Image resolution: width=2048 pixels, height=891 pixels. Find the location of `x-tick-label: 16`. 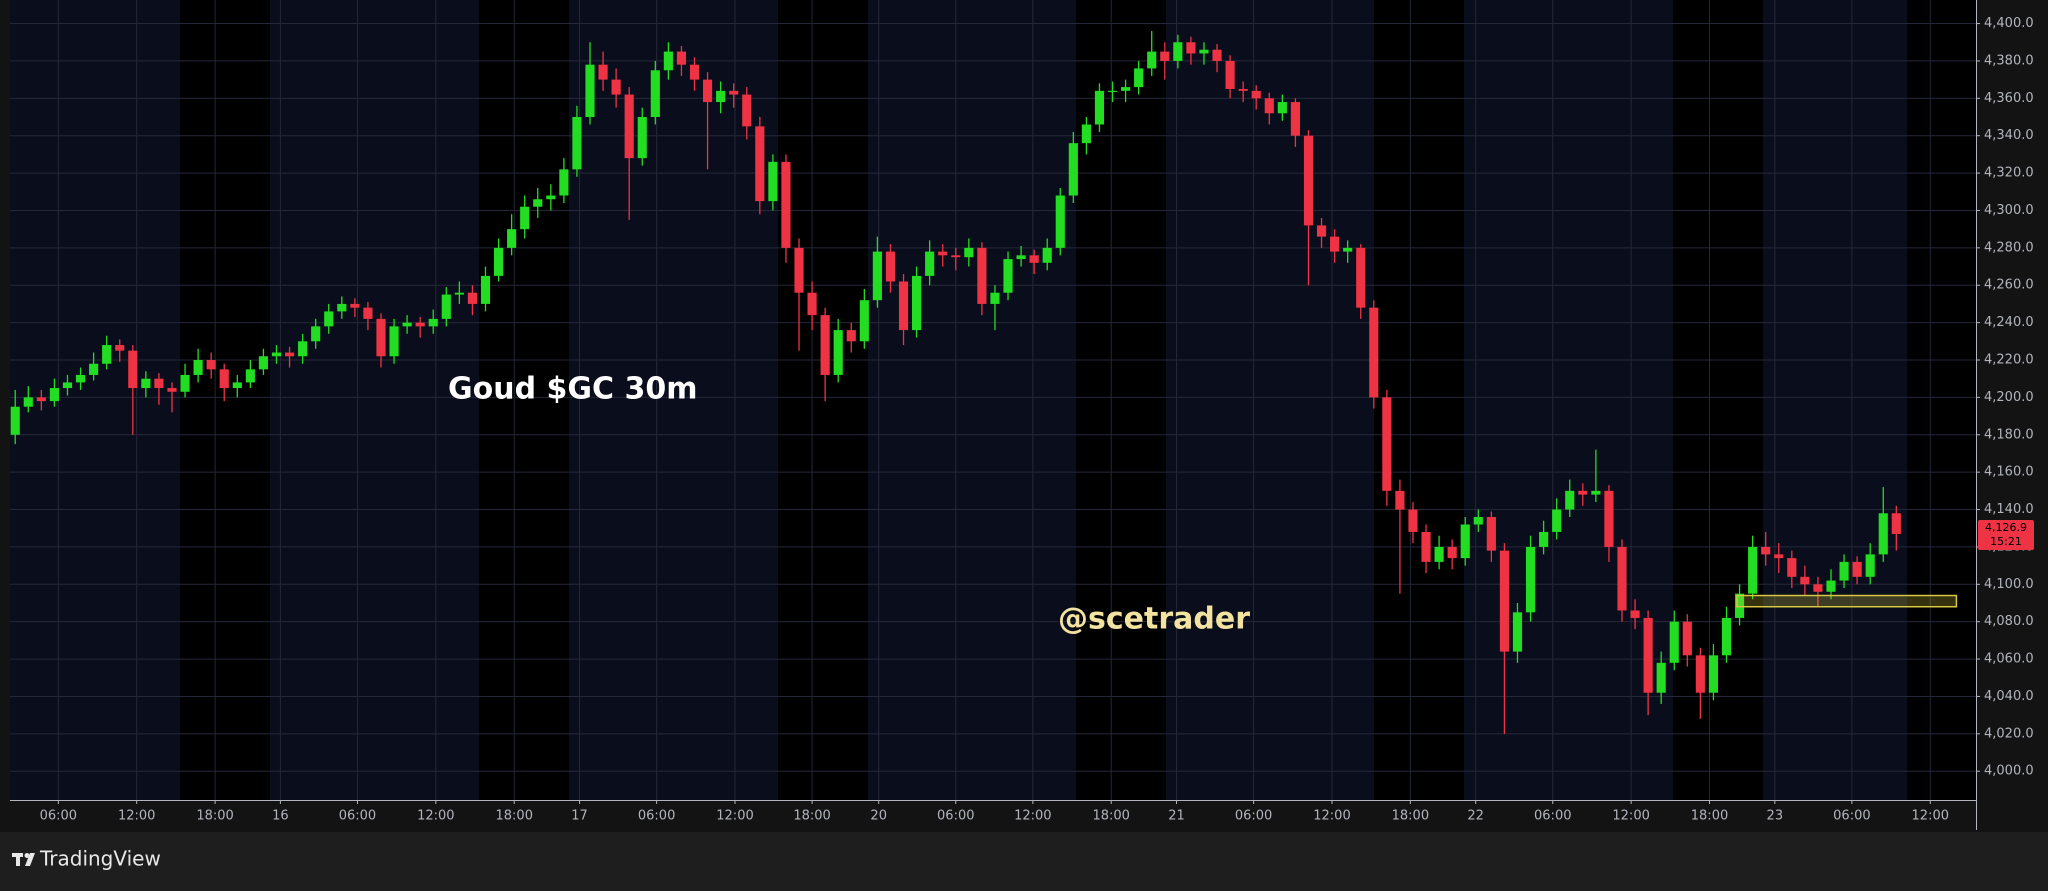

x-tick-label: 16 is located at coordinates (280, 816).